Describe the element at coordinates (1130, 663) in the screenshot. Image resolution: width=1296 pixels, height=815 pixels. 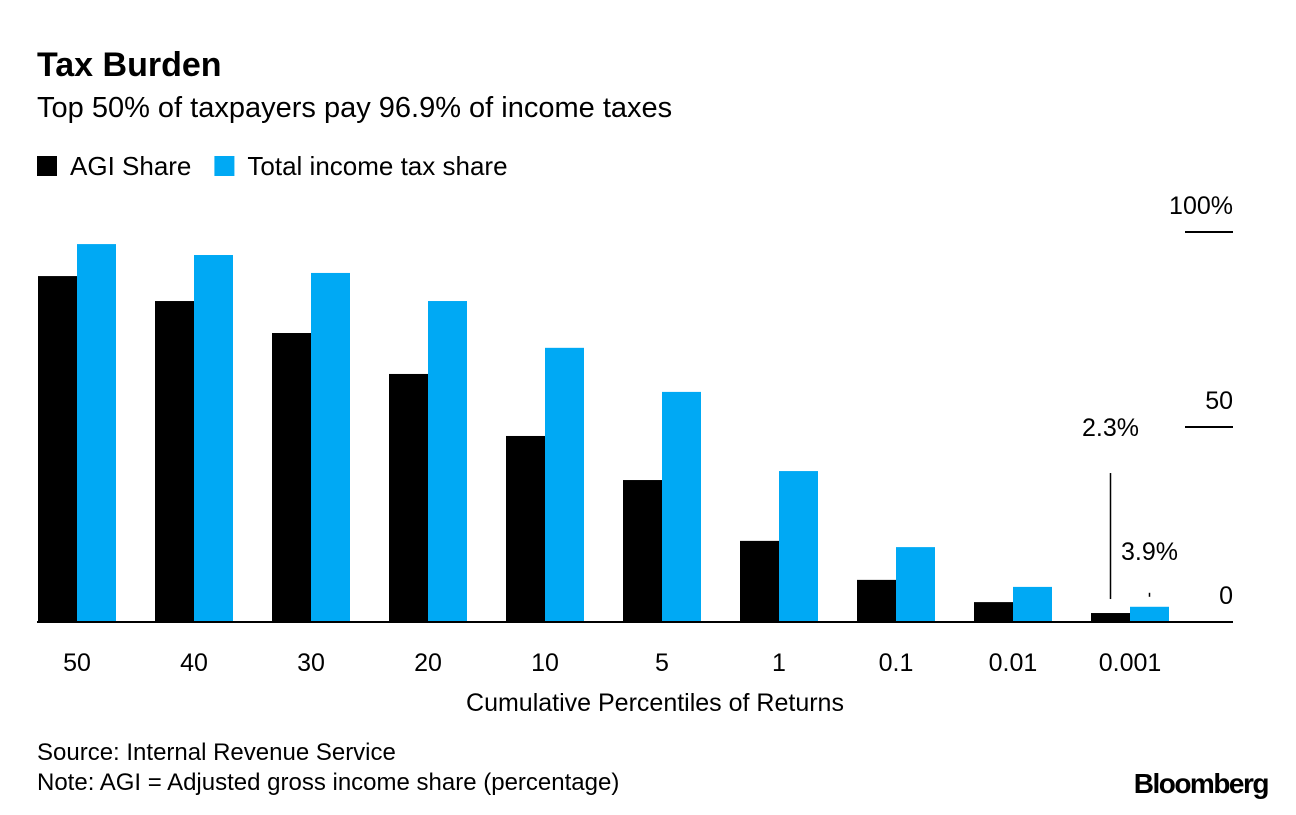
I see `x-tick-label: 0.001` at that location.